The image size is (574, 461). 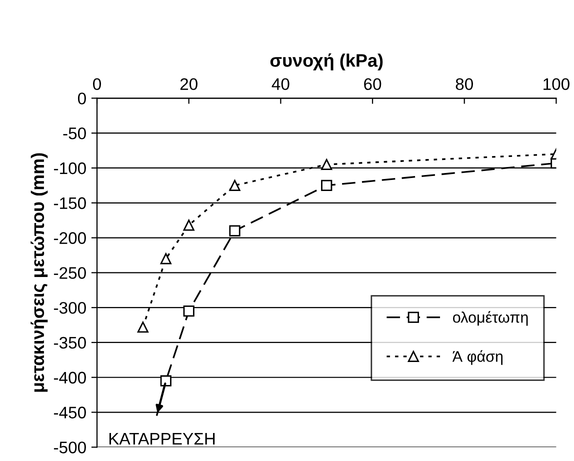 What do you see at coordinates (326, 61) in the screenshot?
I see `x-axis-title: συνοχή (kPa)` at bounding box center [326, 61].